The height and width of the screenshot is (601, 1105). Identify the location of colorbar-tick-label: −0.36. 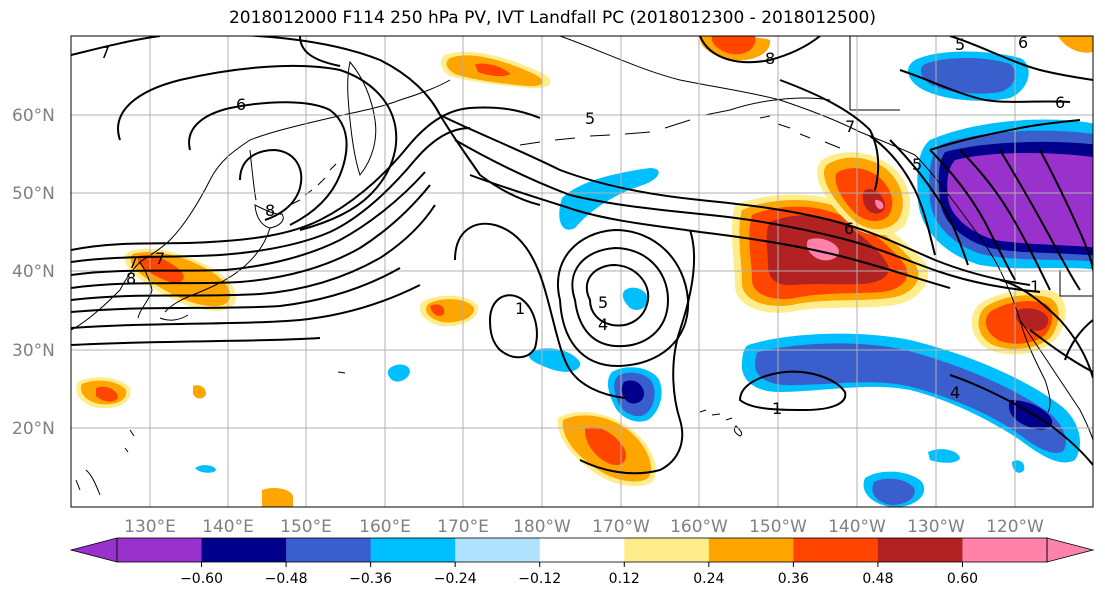
(370, 579).